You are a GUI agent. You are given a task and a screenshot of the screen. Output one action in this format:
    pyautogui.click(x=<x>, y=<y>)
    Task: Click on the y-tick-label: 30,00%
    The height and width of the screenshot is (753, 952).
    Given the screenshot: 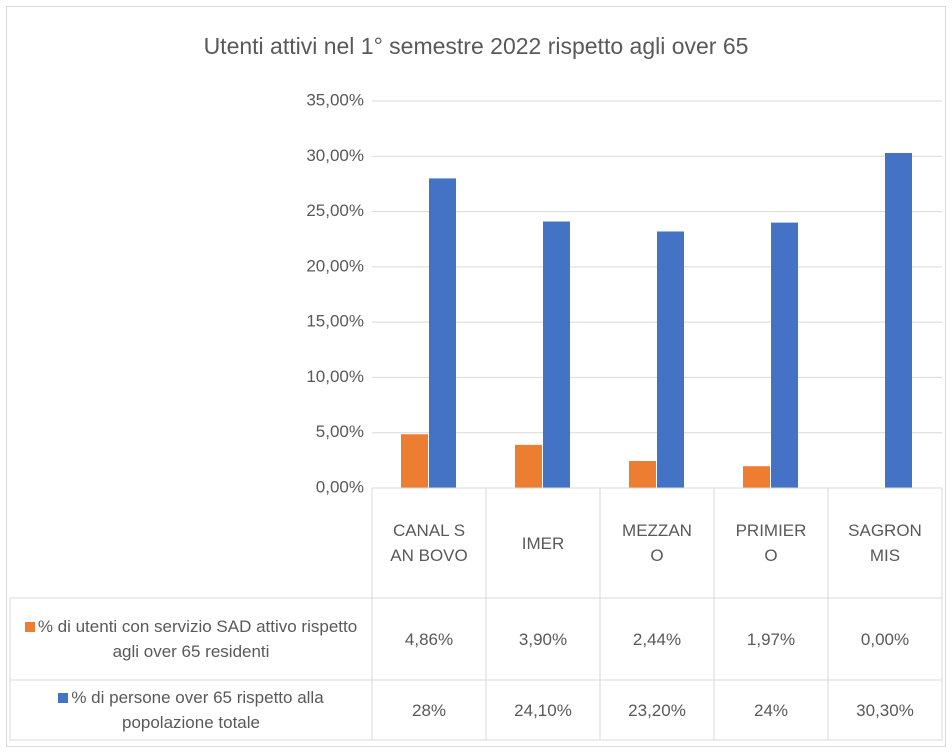 What is the action you would take?
    pyautogui.click(x=335, y=155)
    